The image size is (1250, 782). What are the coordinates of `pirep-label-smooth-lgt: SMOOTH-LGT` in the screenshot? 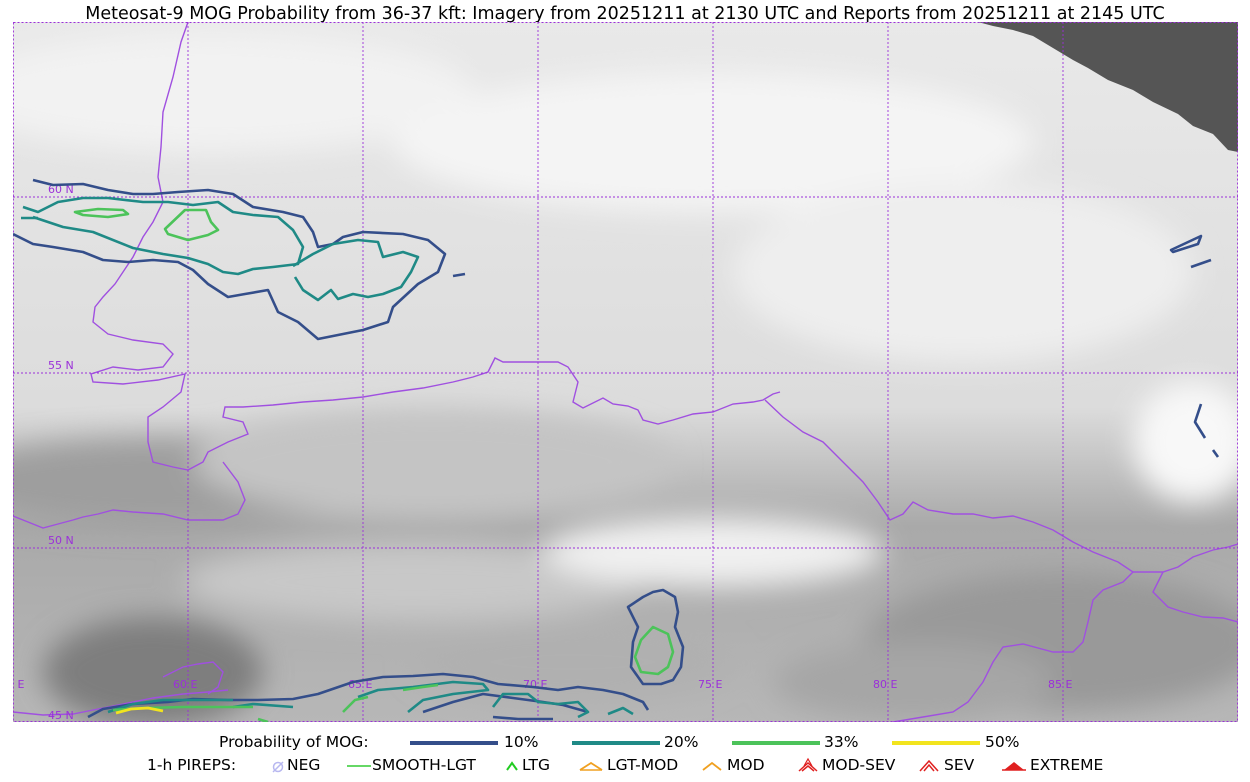 It's located at (424, 765).